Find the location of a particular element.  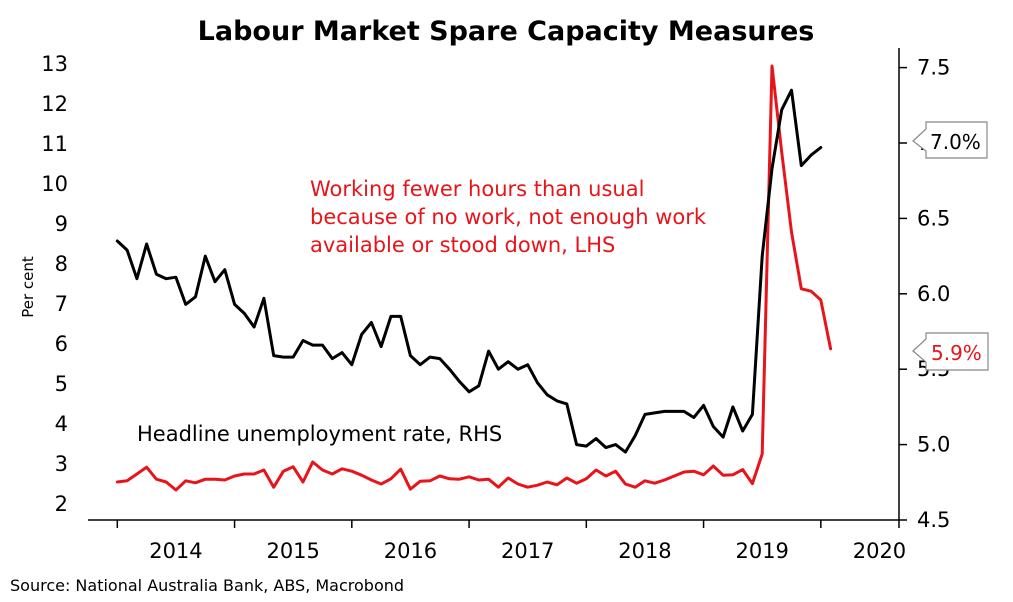

right-axis-ticks: 4.55.05.56.06.57.07.5 is located at coordinates (924, 294).